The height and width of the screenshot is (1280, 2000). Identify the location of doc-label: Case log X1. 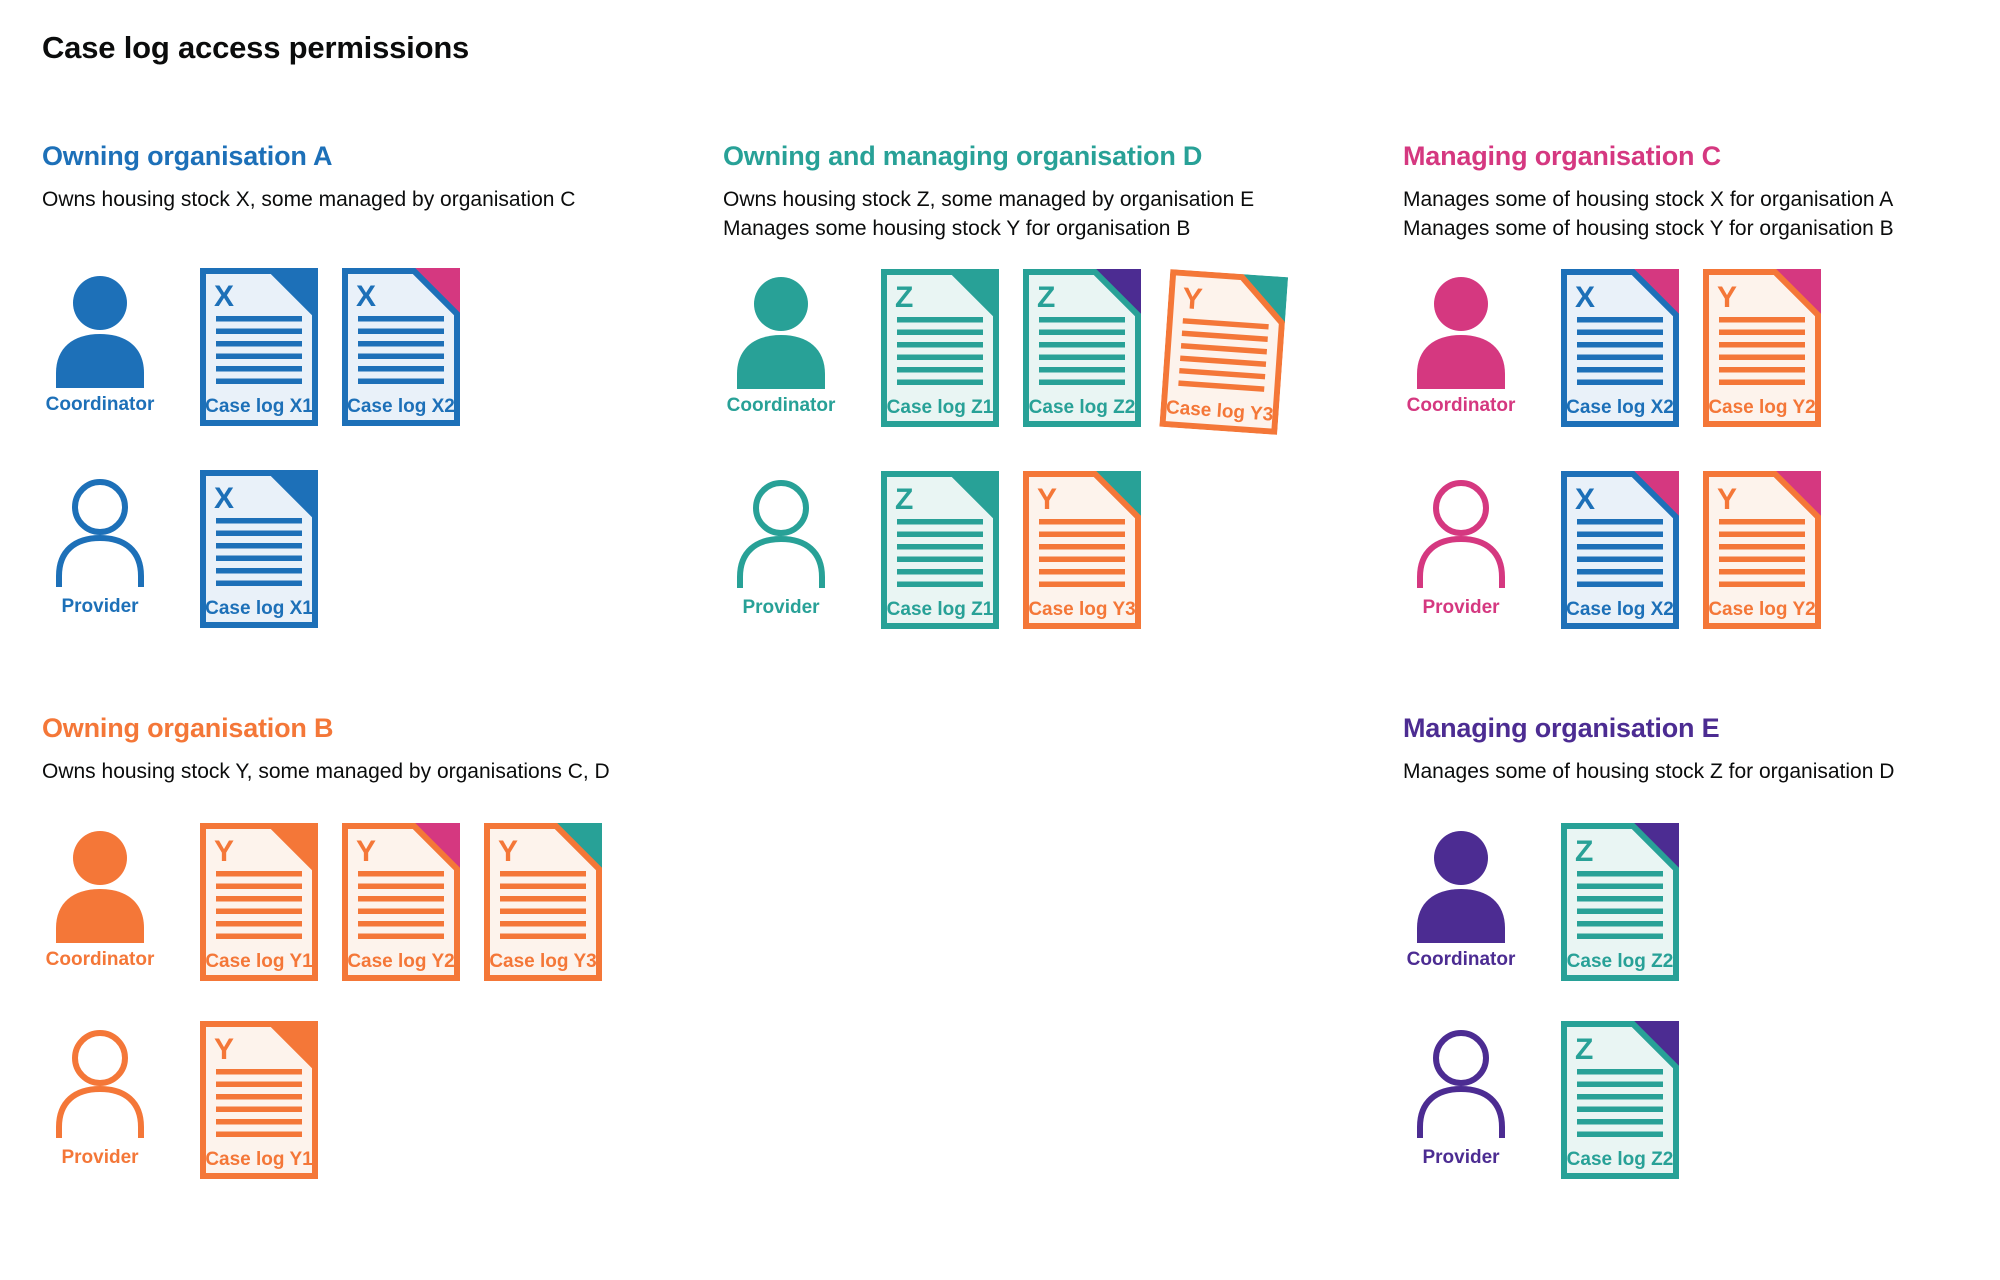
(259, 608).